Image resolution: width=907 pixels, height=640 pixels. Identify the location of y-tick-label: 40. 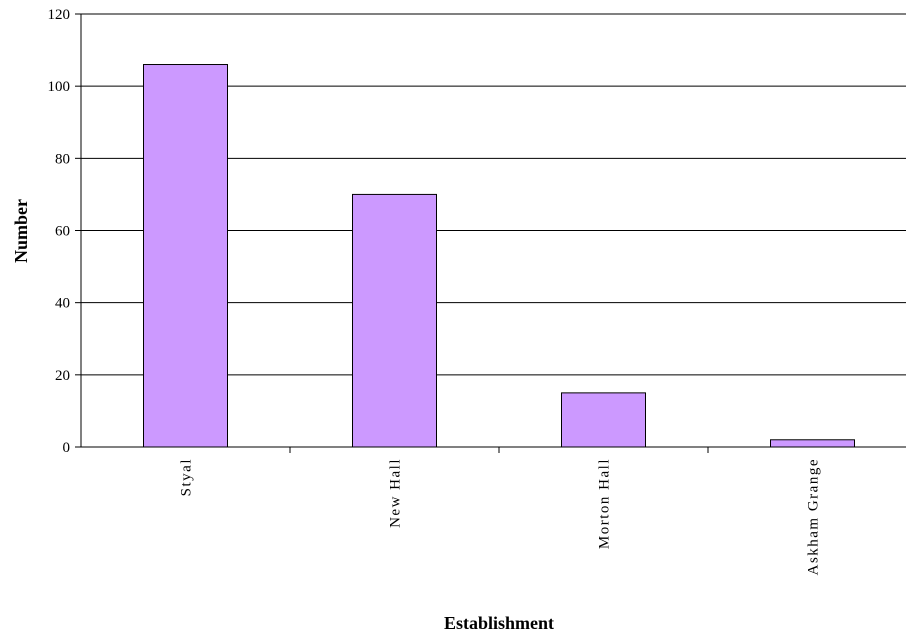
(62, 304).